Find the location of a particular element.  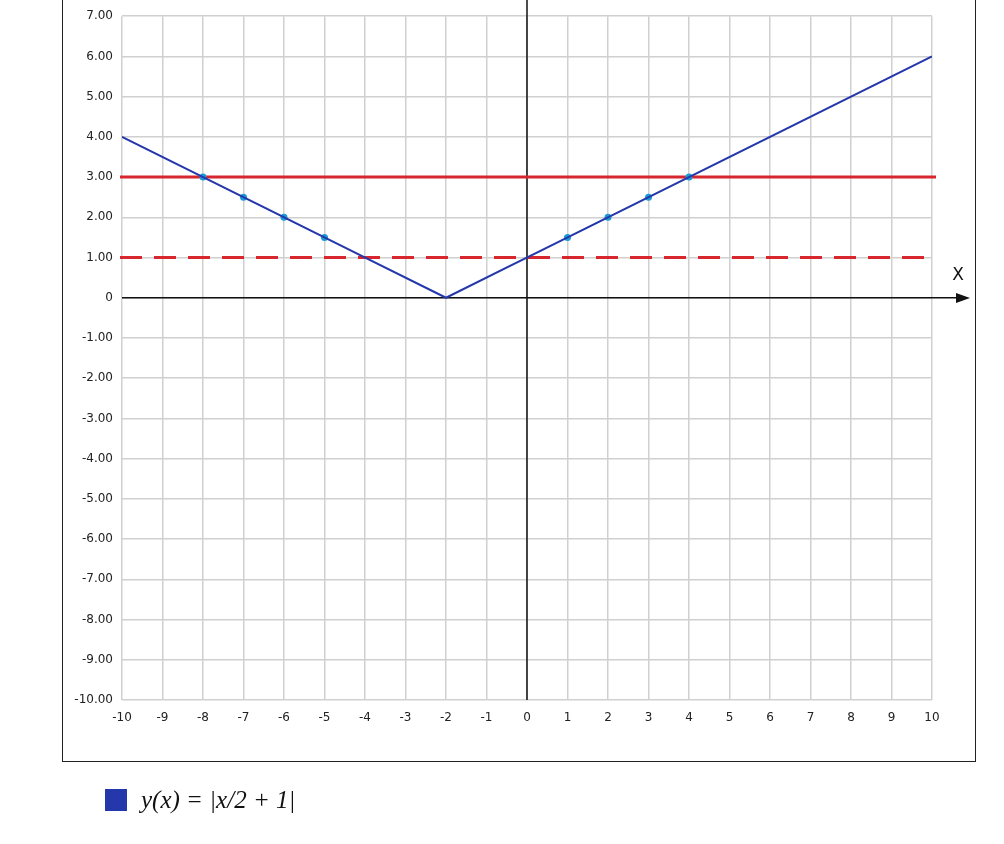

x-tick-label: -4 is located at coordinates (365, 717).